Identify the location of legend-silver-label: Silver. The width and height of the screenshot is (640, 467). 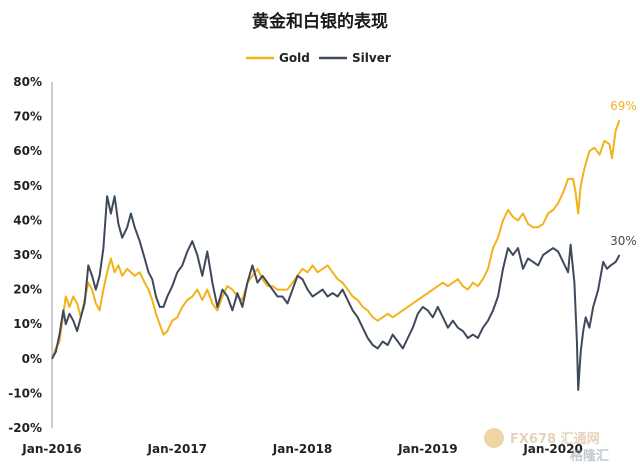
(371, 58).